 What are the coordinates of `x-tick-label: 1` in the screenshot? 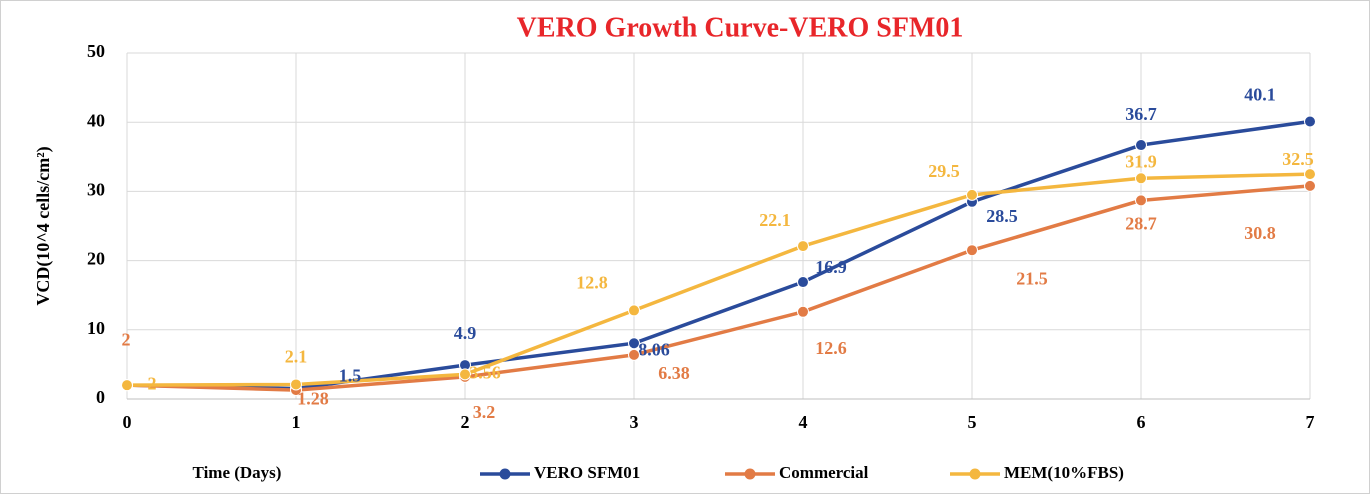 It's located at (296, 422).